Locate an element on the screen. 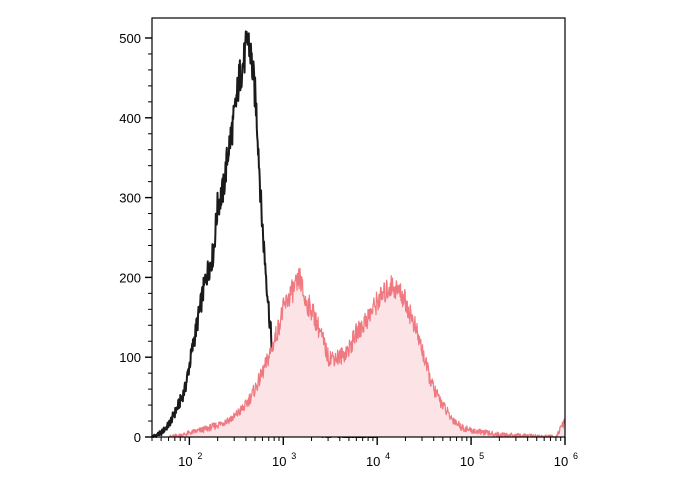 This screenshot has width=688, height=490. x-tick-exponent: 4 is located at coordinates (387, 456).